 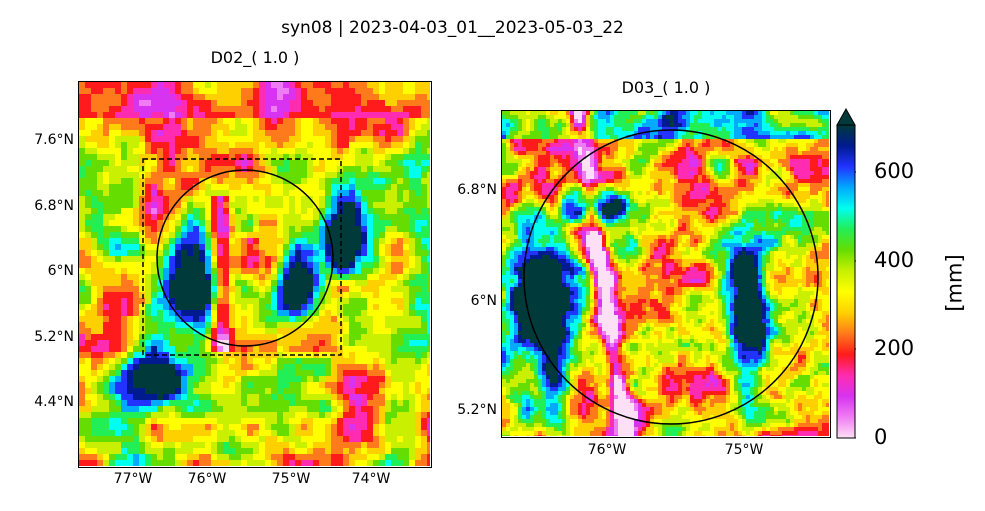 I want to click on colorbar-extend-arrow, so click(x=846, y=116).